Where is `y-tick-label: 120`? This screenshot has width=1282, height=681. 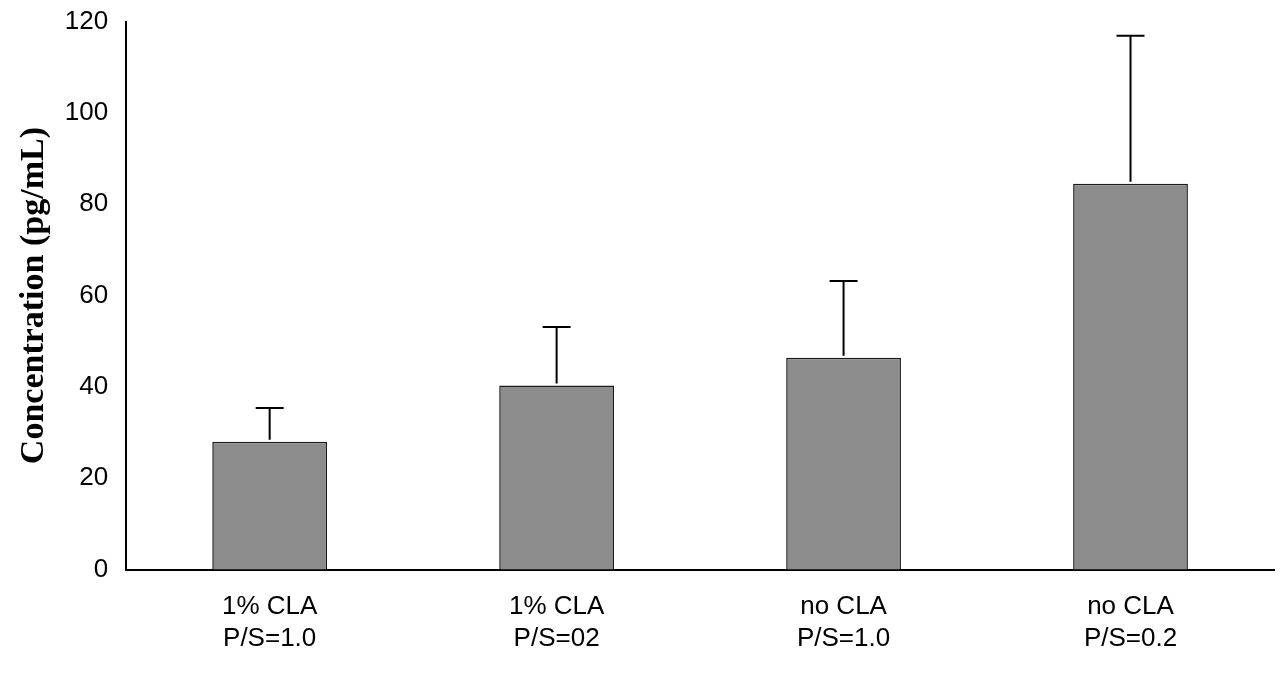
y-tick-label: 120 is located at coordinates (86, 19).